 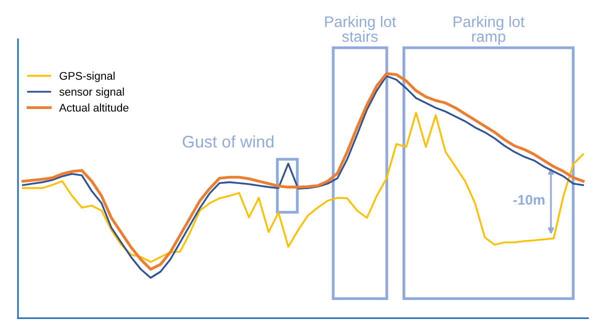 What do you see at coordinates (87, 77) in the screenshot?
I see `legend-label: GPS-signal` at bounding box center [87, 77].